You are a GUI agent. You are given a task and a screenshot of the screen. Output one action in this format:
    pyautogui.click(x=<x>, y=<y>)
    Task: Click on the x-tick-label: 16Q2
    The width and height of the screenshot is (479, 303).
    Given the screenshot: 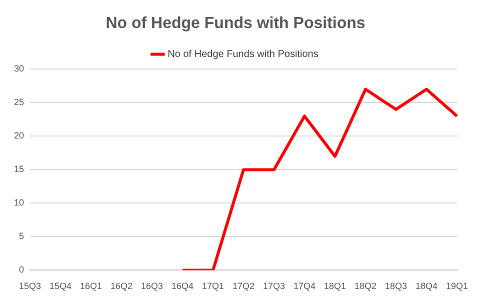 What is the action you would take?
    pyautogui.click(x=121, y=286)
    